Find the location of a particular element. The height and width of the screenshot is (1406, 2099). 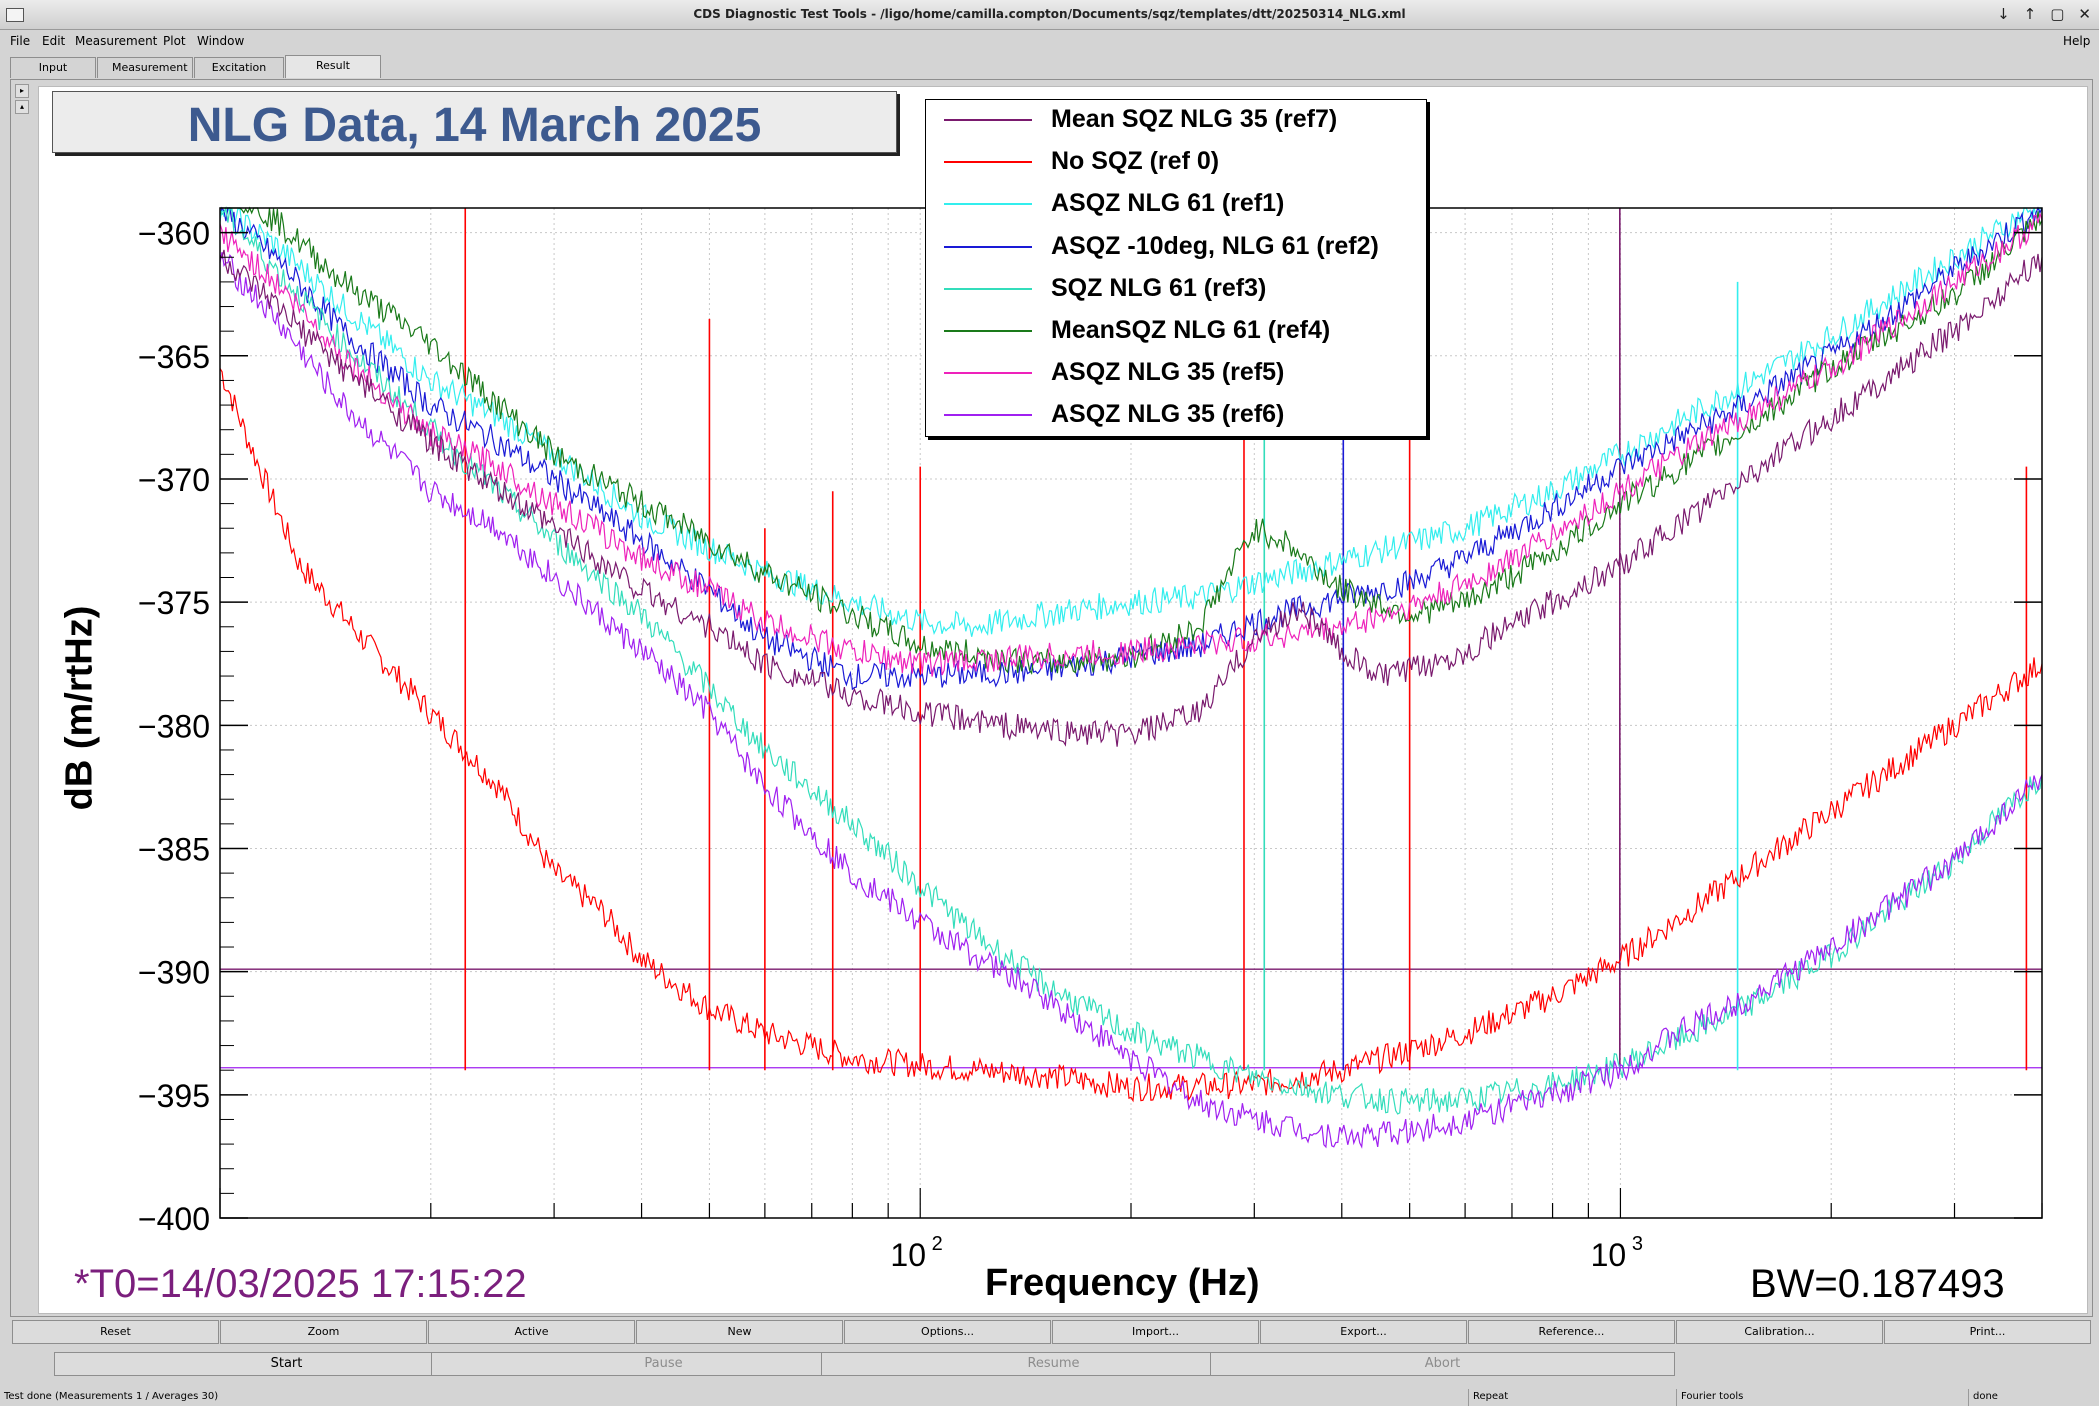

x-tick-exponent: 3 is located at coordinates (1637, 1244).